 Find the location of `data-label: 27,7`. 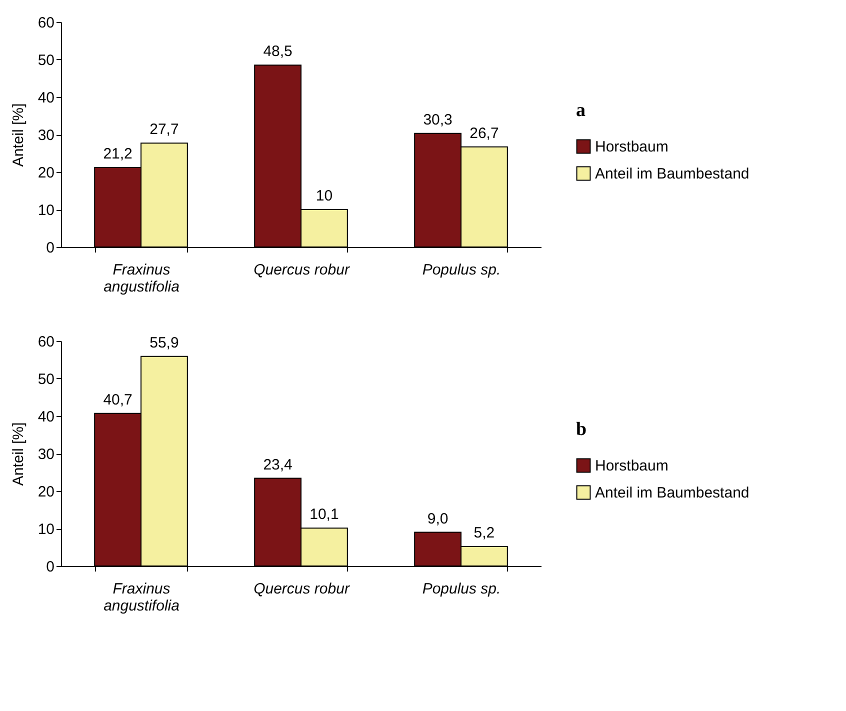

data-label: 27,7 is located at coordinates (164, 129).